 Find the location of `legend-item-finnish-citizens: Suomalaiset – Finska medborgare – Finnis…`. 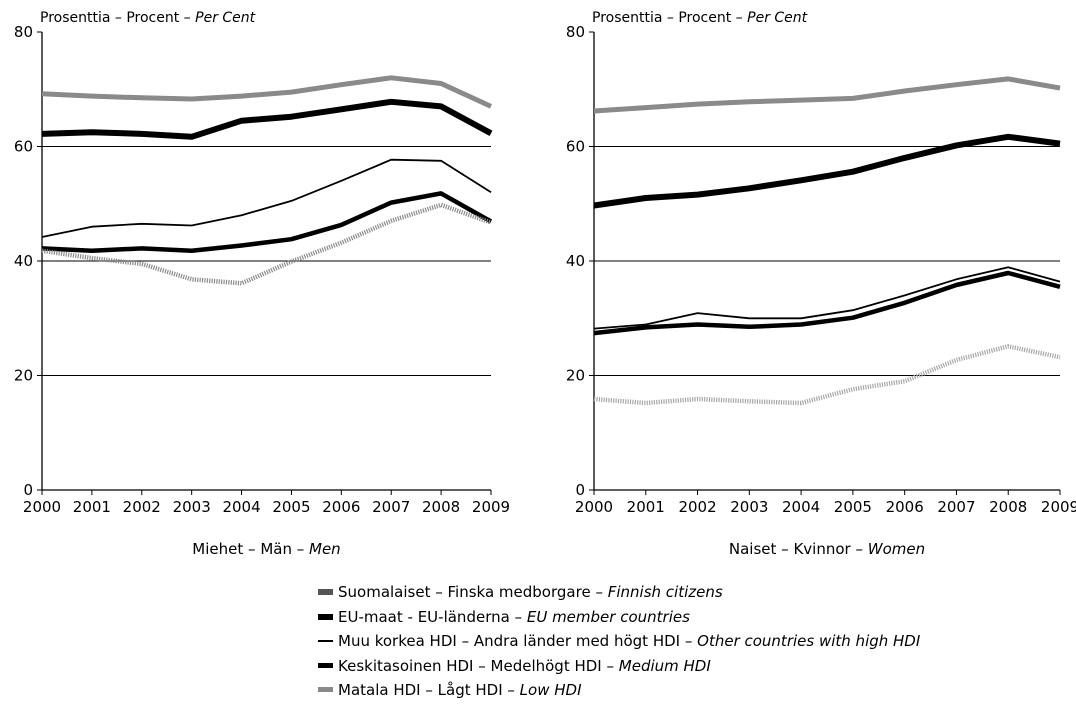

legend-item-finnish-citizens: Suomalaiset – Finska medborgare – Finnis… is located at coordinates (688, 592).